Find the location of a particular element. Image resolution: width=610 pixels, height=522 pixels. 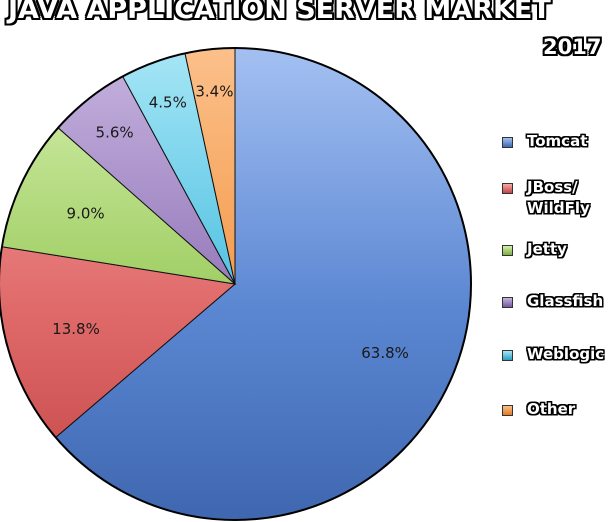

legend-label: Other is located at coordinates (551, 409).